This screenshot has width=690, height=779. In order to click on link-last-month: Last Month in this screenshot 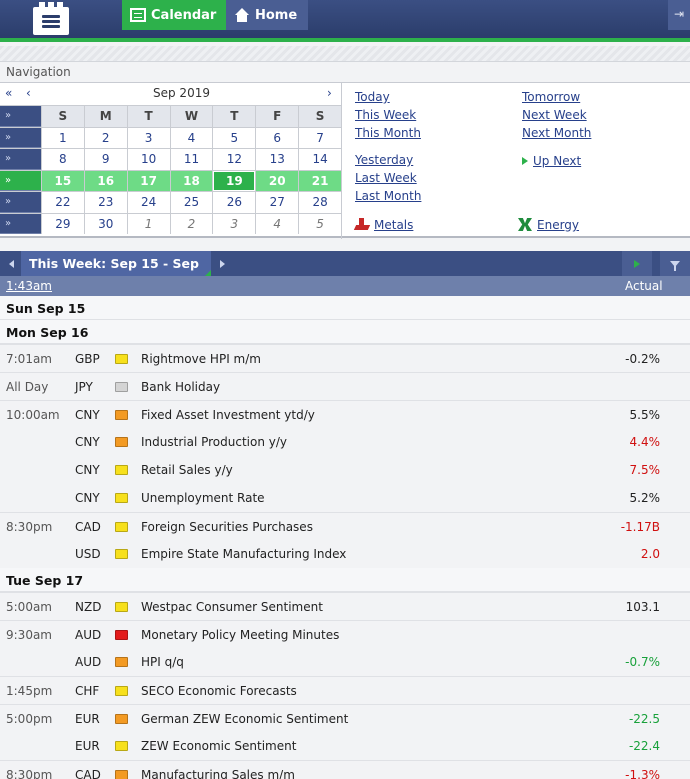, I will do `click(388, 196)`.